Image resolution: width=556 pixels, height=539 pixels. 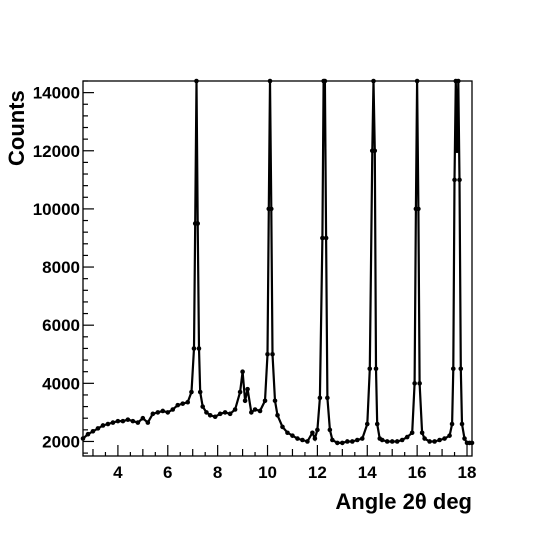 What do you see at coordinates (61, 267) in the screenshot?
I see `y-tick-label: 8000` at bounding box center [61, 267].